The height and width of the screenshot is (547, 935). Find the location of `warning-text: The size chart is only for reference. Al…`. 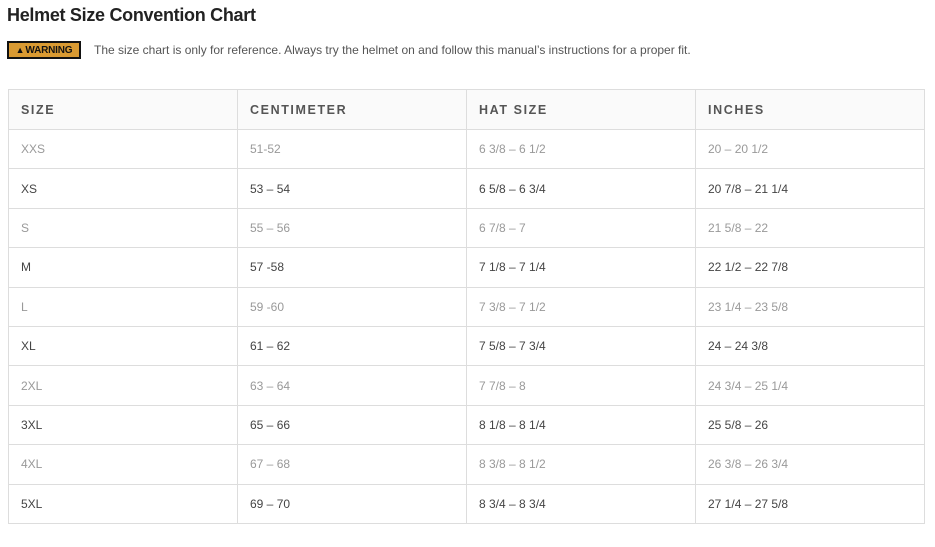

warning-text: The size chart is only for reference. Al… is located at coordinates (392, 50).